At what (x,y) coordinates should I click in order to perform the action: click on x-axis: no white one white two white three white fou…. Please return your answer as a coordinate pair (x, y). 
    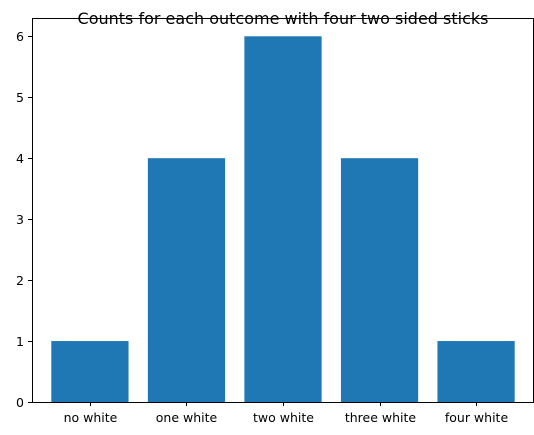
    Looking at the image, I should click on (286, 413).